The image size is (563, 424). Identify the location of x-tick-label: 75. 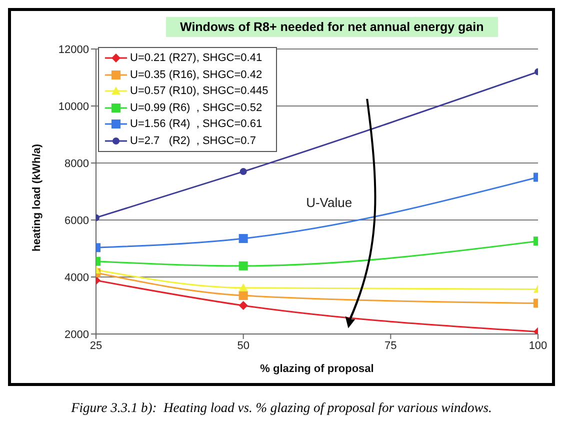
(390, 346).